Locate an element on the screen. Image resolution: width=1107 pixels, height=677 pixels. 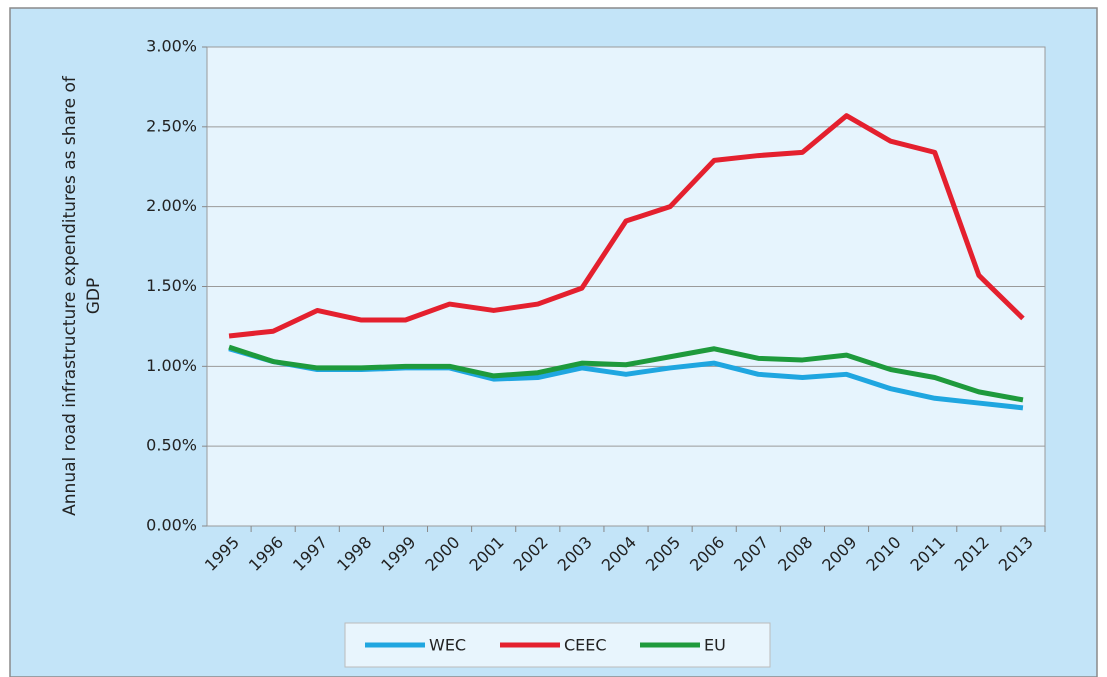
series-line is located at coordinates (626, 373).